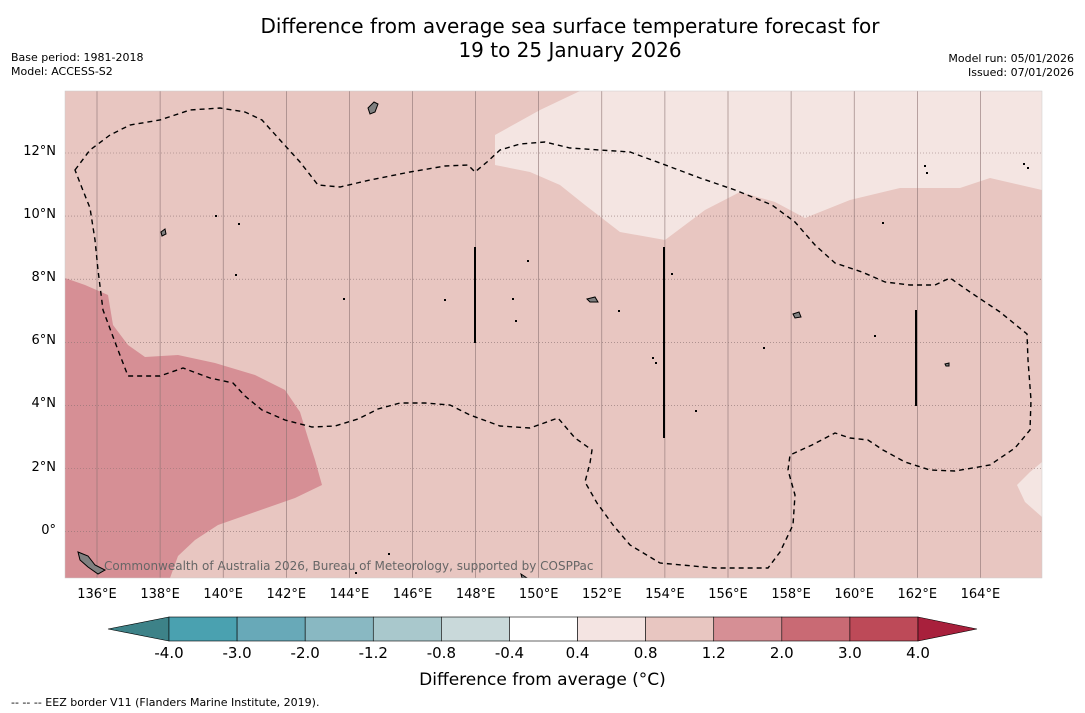 The width and height of the screenshot is (1085, 713). I want to click on longitude-label: 144°E, so click(349, 594).